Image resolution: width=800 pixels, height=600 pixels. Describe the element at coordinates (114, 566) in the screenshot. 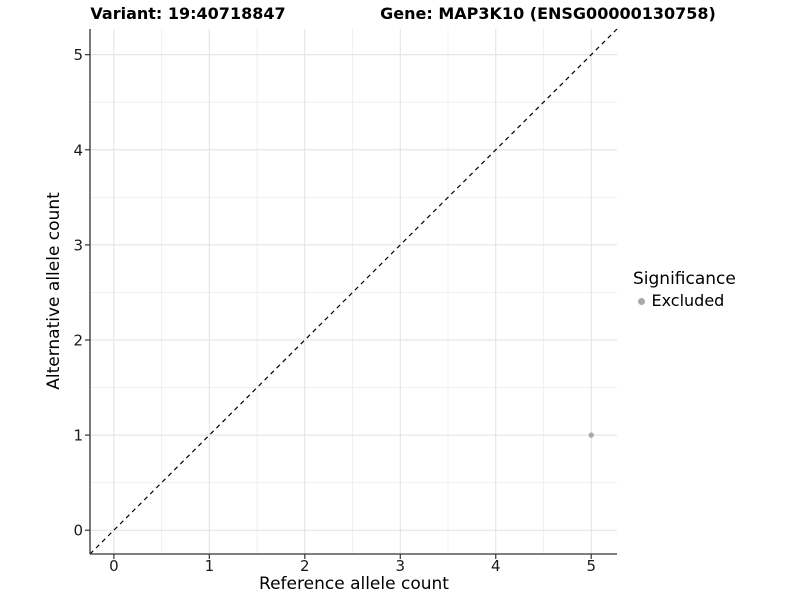

I see `x-tick-label: 0` at that location.